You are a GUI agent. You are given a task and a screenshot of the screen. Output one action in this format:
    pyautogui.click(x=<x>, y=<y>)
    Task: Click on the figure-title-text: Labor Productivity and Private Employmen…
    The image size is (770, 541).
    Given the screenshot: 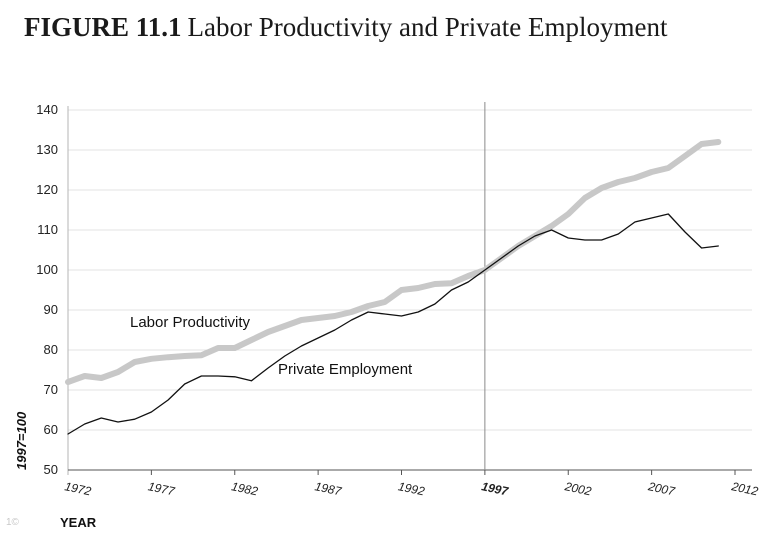 What is the action you would take?
    pyautogui.click(x=427, y=27)
    